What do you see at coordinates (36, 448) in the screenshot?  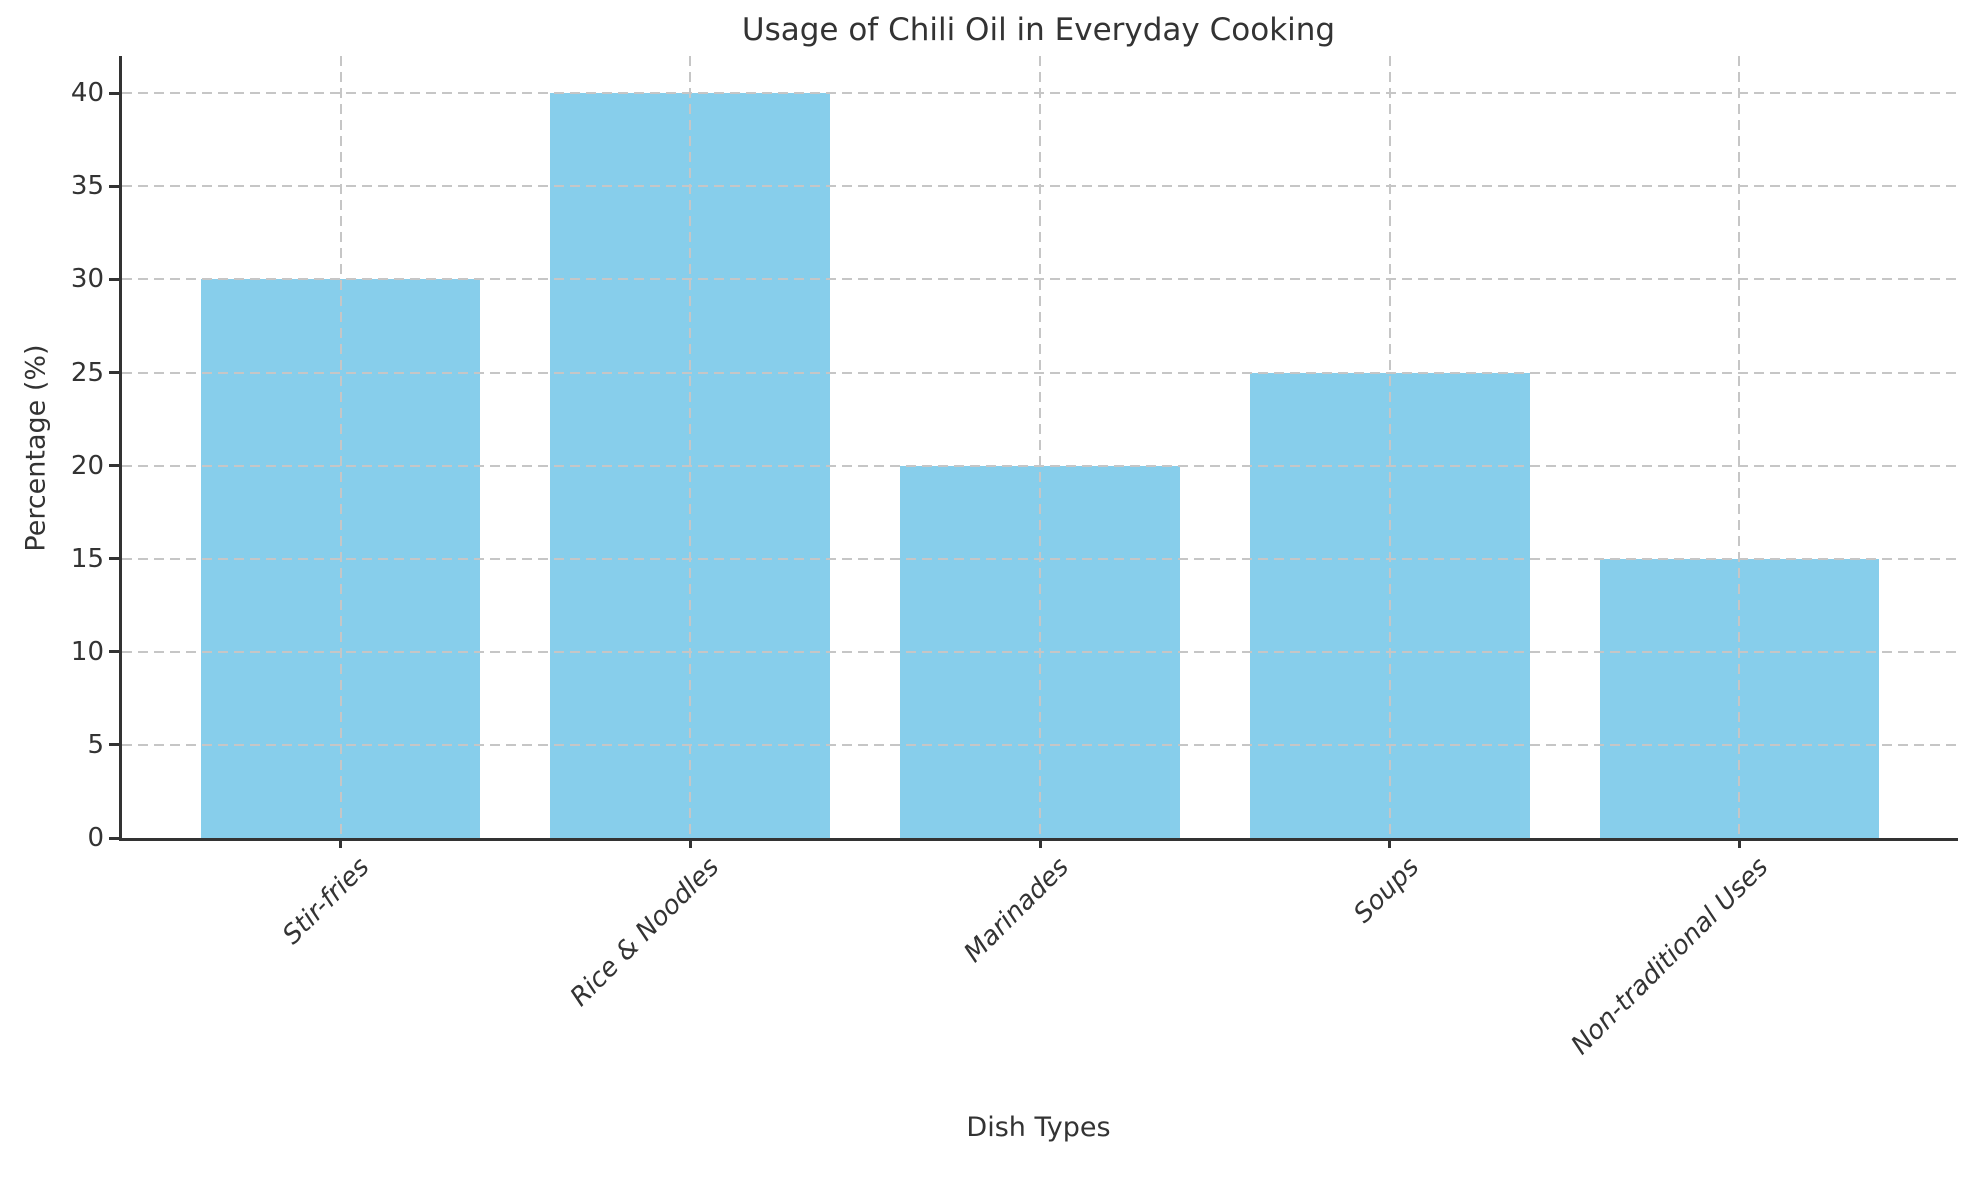 I see `y-axis-label: Percentage (%)` at bounding box center [36, 448].